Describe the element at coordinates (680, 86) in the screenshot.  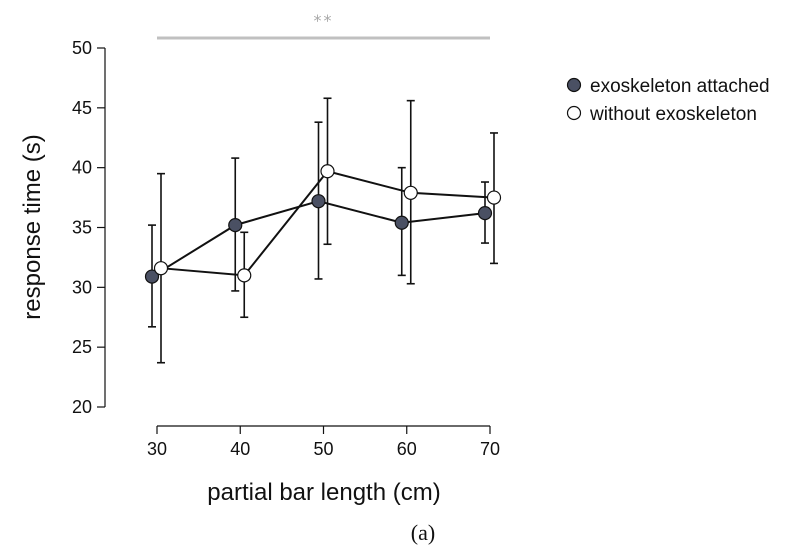
I see `legend-label: exoskeleton attached` at that location.